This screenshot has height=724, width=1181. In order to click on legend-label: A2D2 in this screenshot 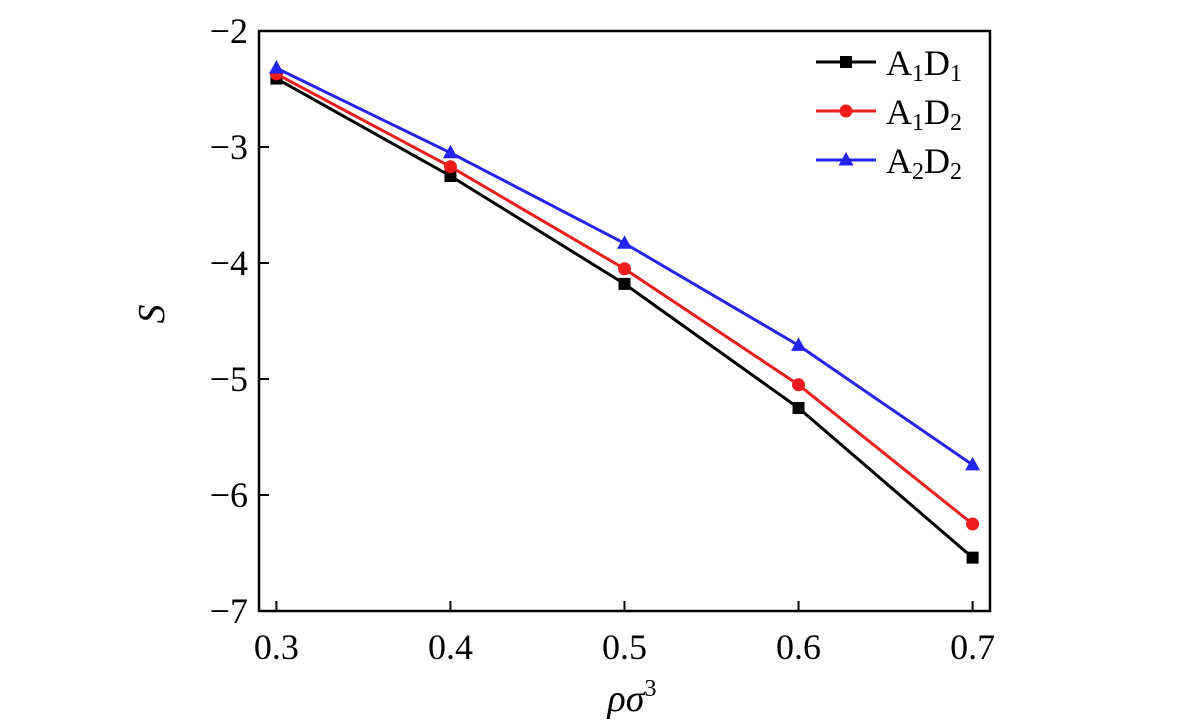, I will do `click(924, 163)`.